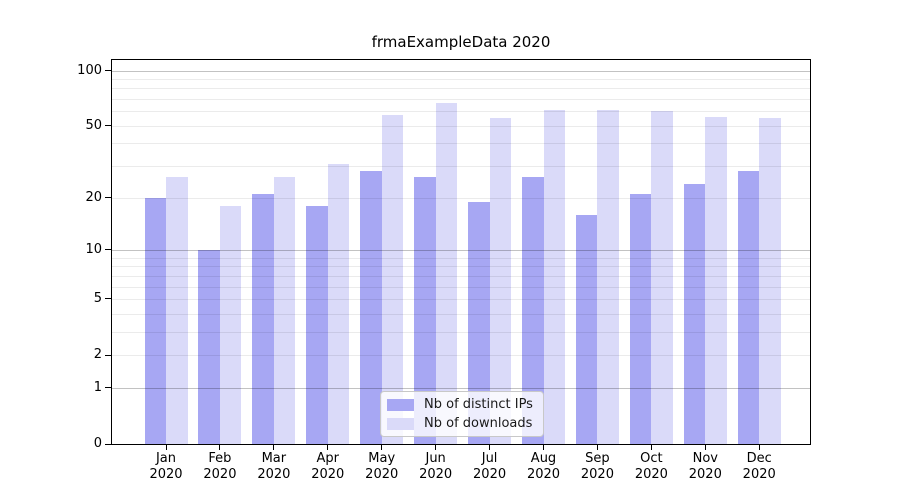 This screenshot has width=900, height=500. What do you see at coordinates (461, 42) in the screenshot?
I see `chart-title: frmaExampleData 2020` at bounding box center [461, 42].